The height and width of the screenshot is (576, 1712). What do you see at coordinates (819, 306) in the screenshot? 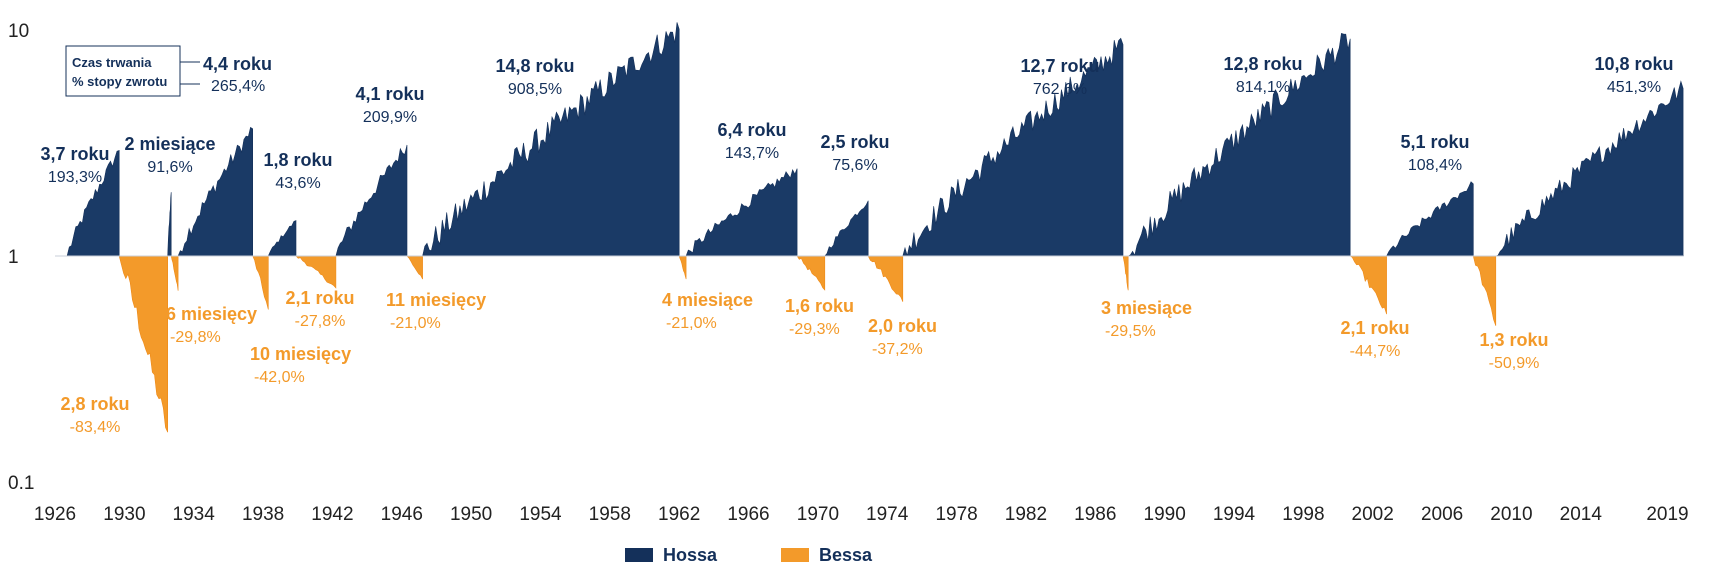
I see `market-label-duration-13: 1,6 roku` at bounding box center [819, 306].